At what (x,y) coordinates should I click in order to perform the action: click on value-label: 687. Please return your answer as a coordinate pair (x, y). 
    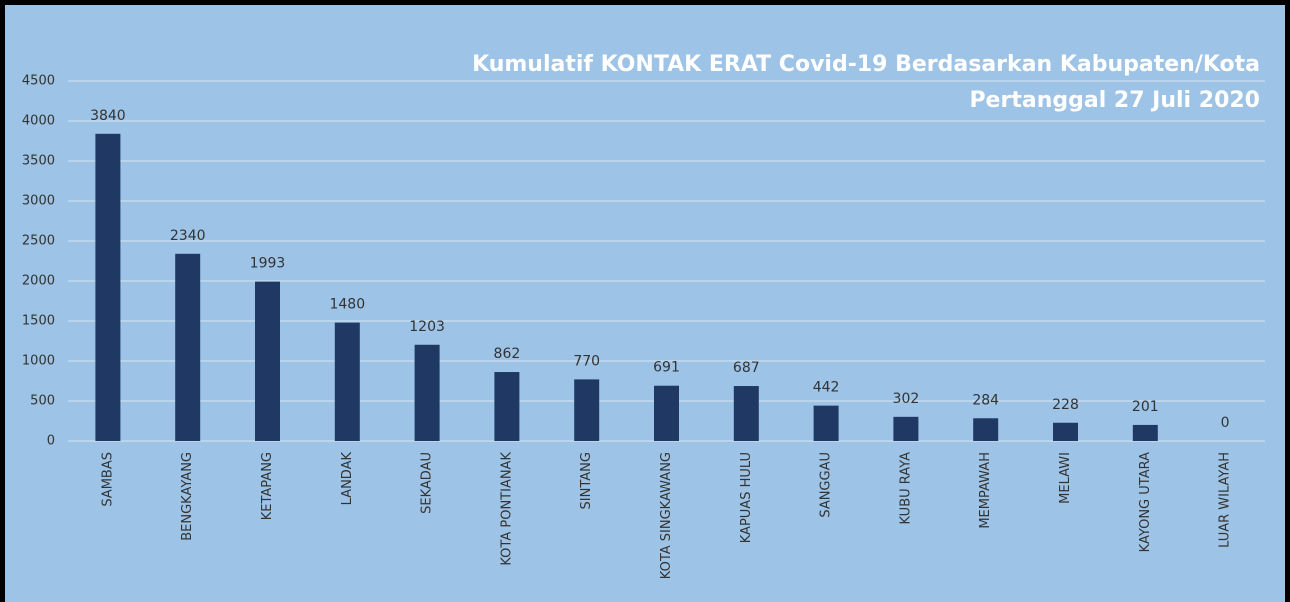
    Looking at the image, I should click on (746, 368).